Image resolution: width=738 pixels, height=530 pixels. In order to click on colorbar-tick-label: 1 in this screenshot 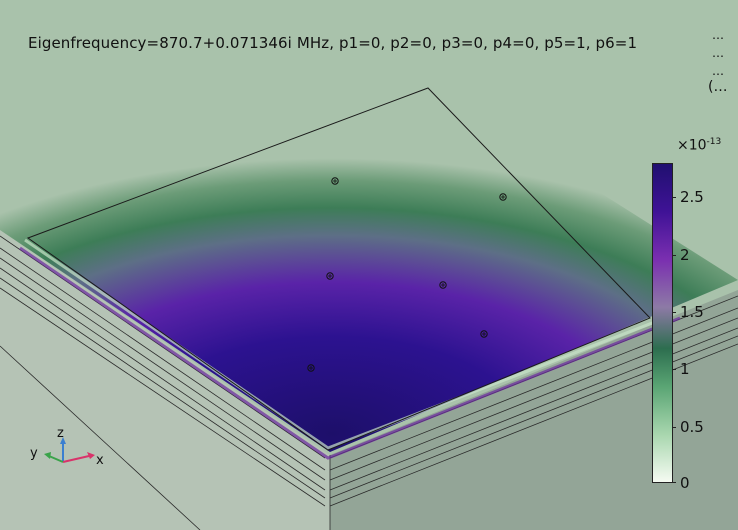, I will do `click(685, 369)`.